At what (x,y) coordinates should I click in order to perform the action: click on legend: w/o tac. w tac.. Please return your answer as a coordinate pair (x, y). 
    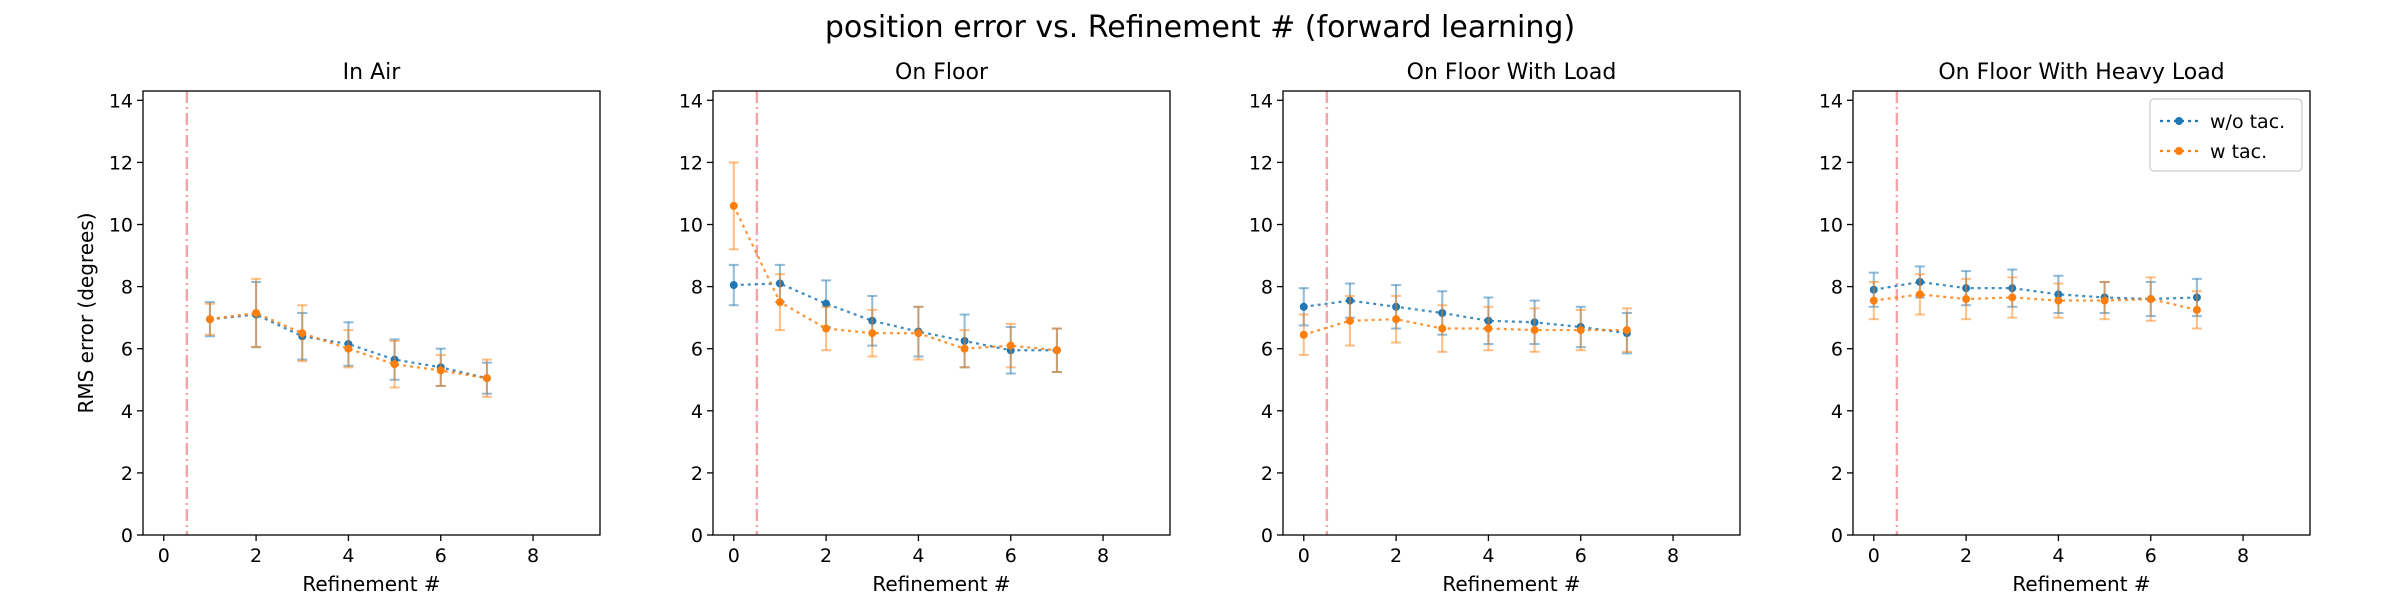
    Looking at the image, I should click on (2226, 135).